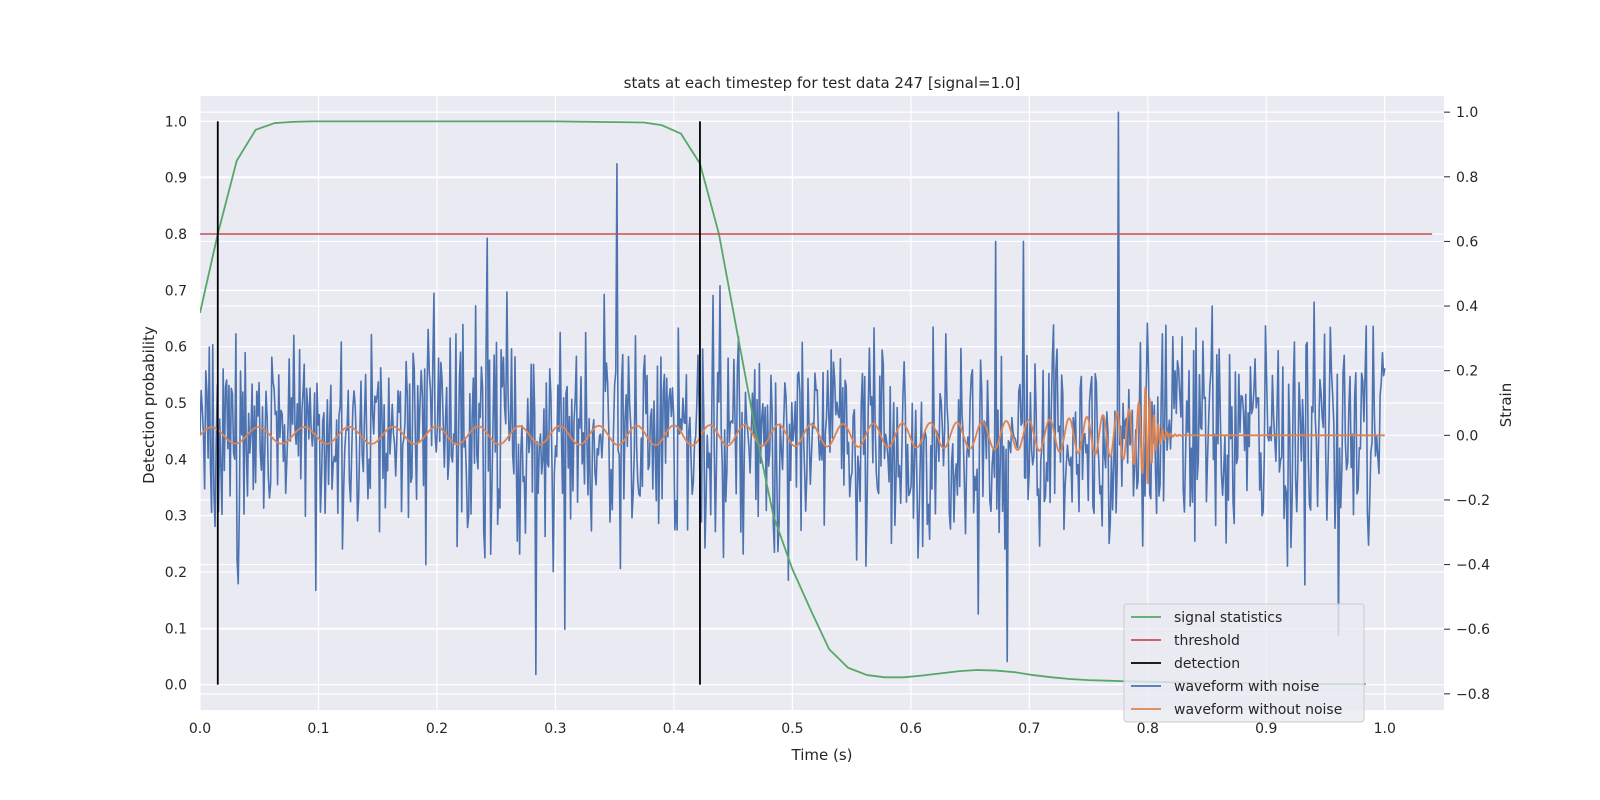 This screenshot has width=1600, height=800. What do you see at coordinates (1506, 405) in the screenshot?
I see `y-axis-right-label: Strain` at bounding box center [1506, 405].